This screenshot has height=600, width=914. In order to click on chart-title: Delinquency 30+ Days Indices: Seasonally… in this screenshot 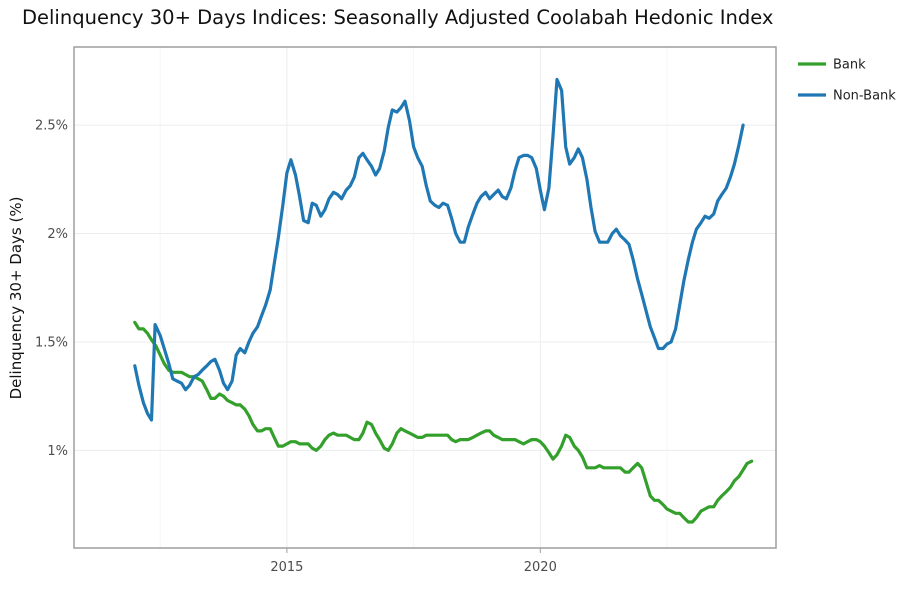, I will do `click(398, 17)`.